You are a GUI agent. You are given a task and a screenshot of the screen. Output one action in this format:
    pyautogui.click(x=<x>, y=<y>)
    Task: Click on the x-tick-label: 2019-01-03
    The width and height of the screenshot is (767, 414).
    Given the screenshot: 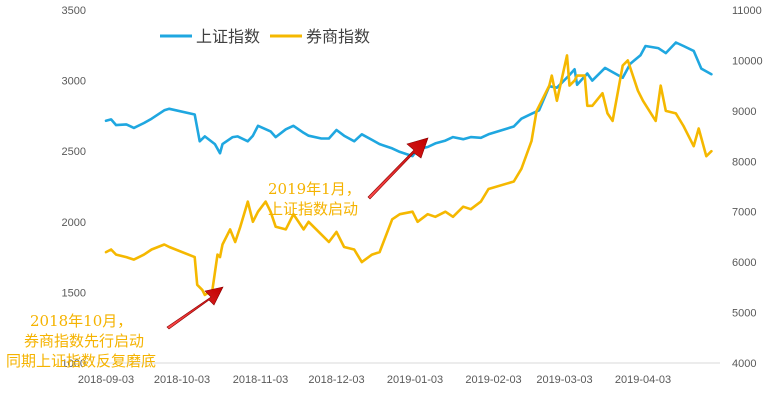 What is the action you would take?
    pyautogui.click(x=415, y=380)
    